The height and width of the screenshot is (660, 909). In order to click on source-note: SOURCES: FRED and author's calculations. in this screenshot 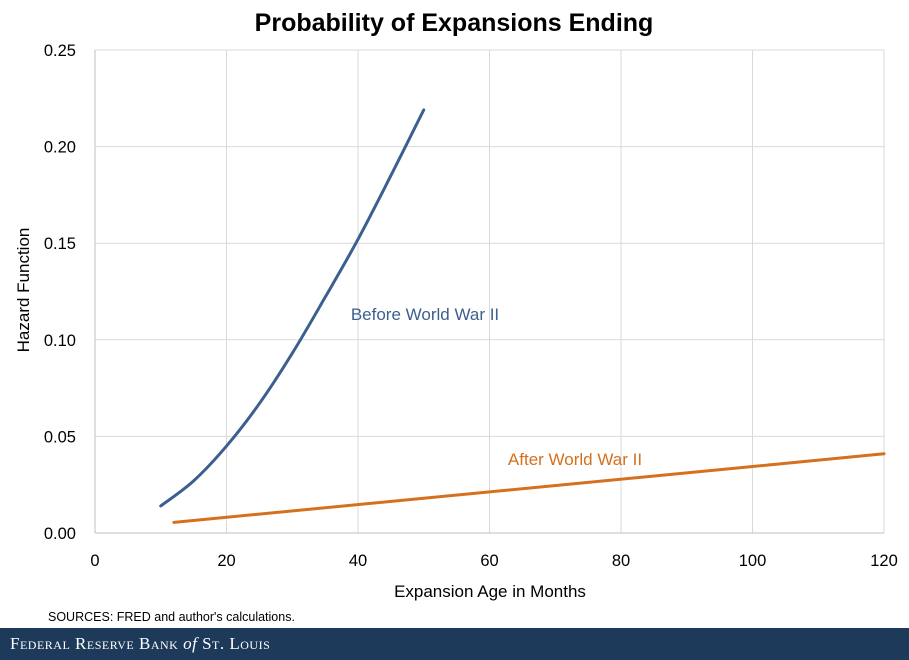, I will do `click(171, 617)`.